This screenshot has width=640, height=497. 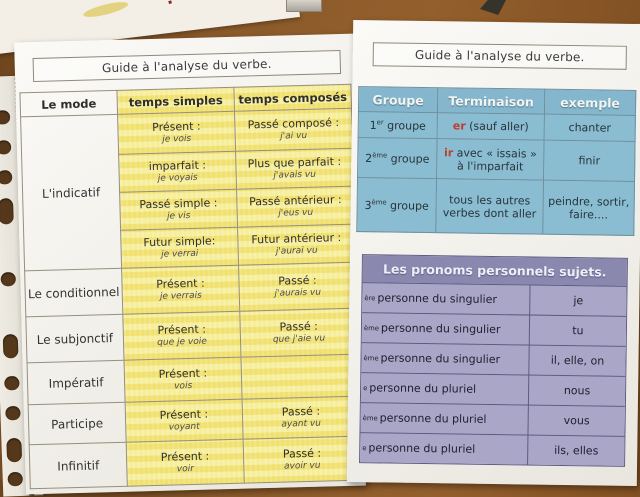 I want to click on tense-example: j'aurais vu, so click(x=298, y=294).